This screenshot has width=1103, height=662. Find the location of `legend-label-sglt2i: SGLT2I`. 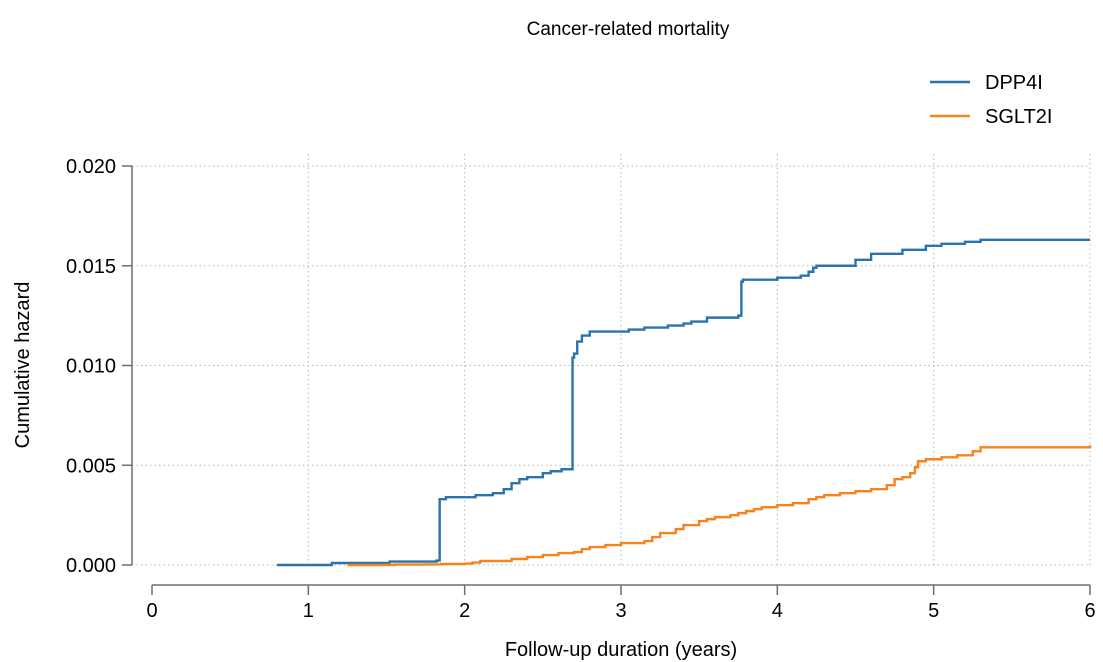

legend-label-sglt2i: SGLT2I is located at coordinates (1018, 117).